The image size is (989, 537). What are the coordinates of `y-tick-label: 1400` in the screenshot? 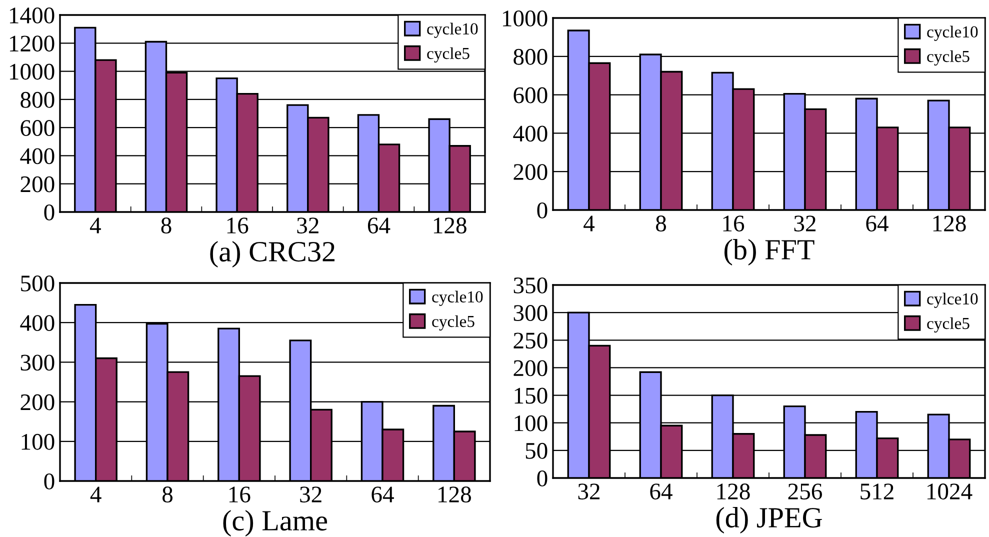 It's located at (32, 15).